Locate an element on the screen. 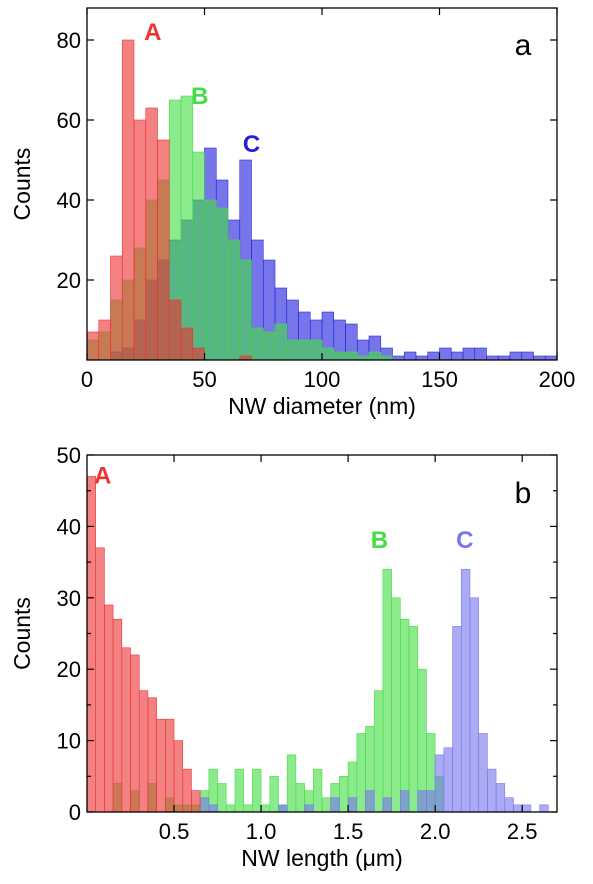  y-tick-label: 0 is located at coordinates (75, 812).